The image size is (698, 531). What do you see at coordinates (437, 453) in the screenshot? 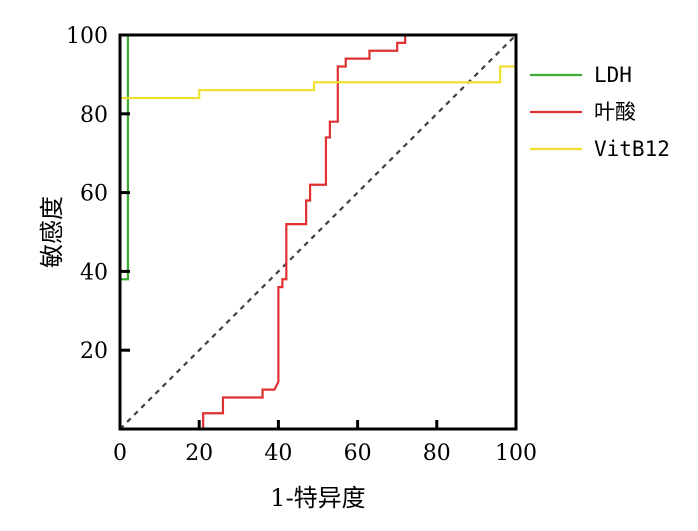
I see `x-tick-label: 80` at bounding box center [437, 453].